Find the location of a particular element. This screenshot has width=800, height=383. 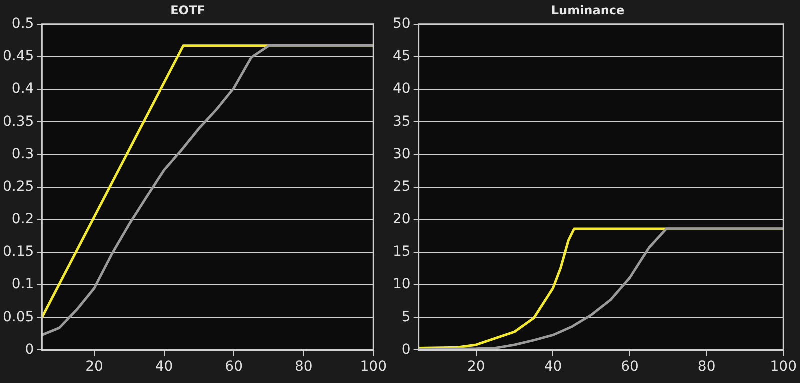

y-tick-label: 15 is located at coordinates (401, 252).